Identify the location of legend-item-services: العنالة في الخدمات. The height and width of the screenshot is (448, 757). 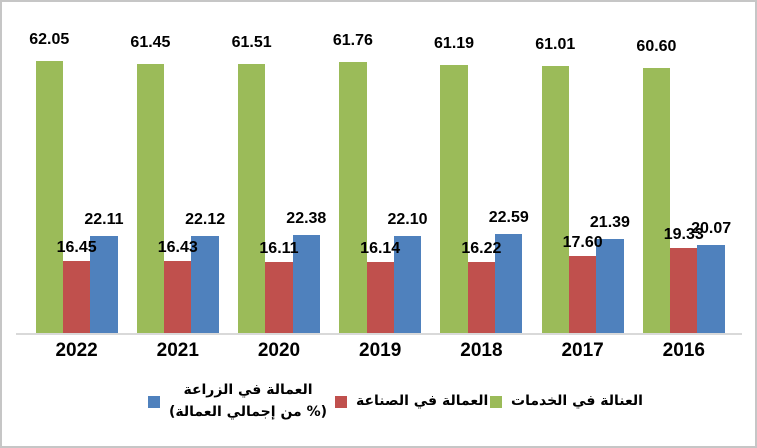
(566, 402).